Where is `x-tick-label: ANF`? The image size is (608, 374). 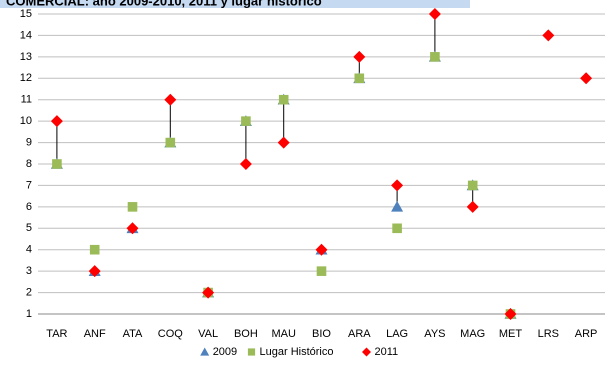
x-tick-label: ANF is located at coordinates (95, 334).